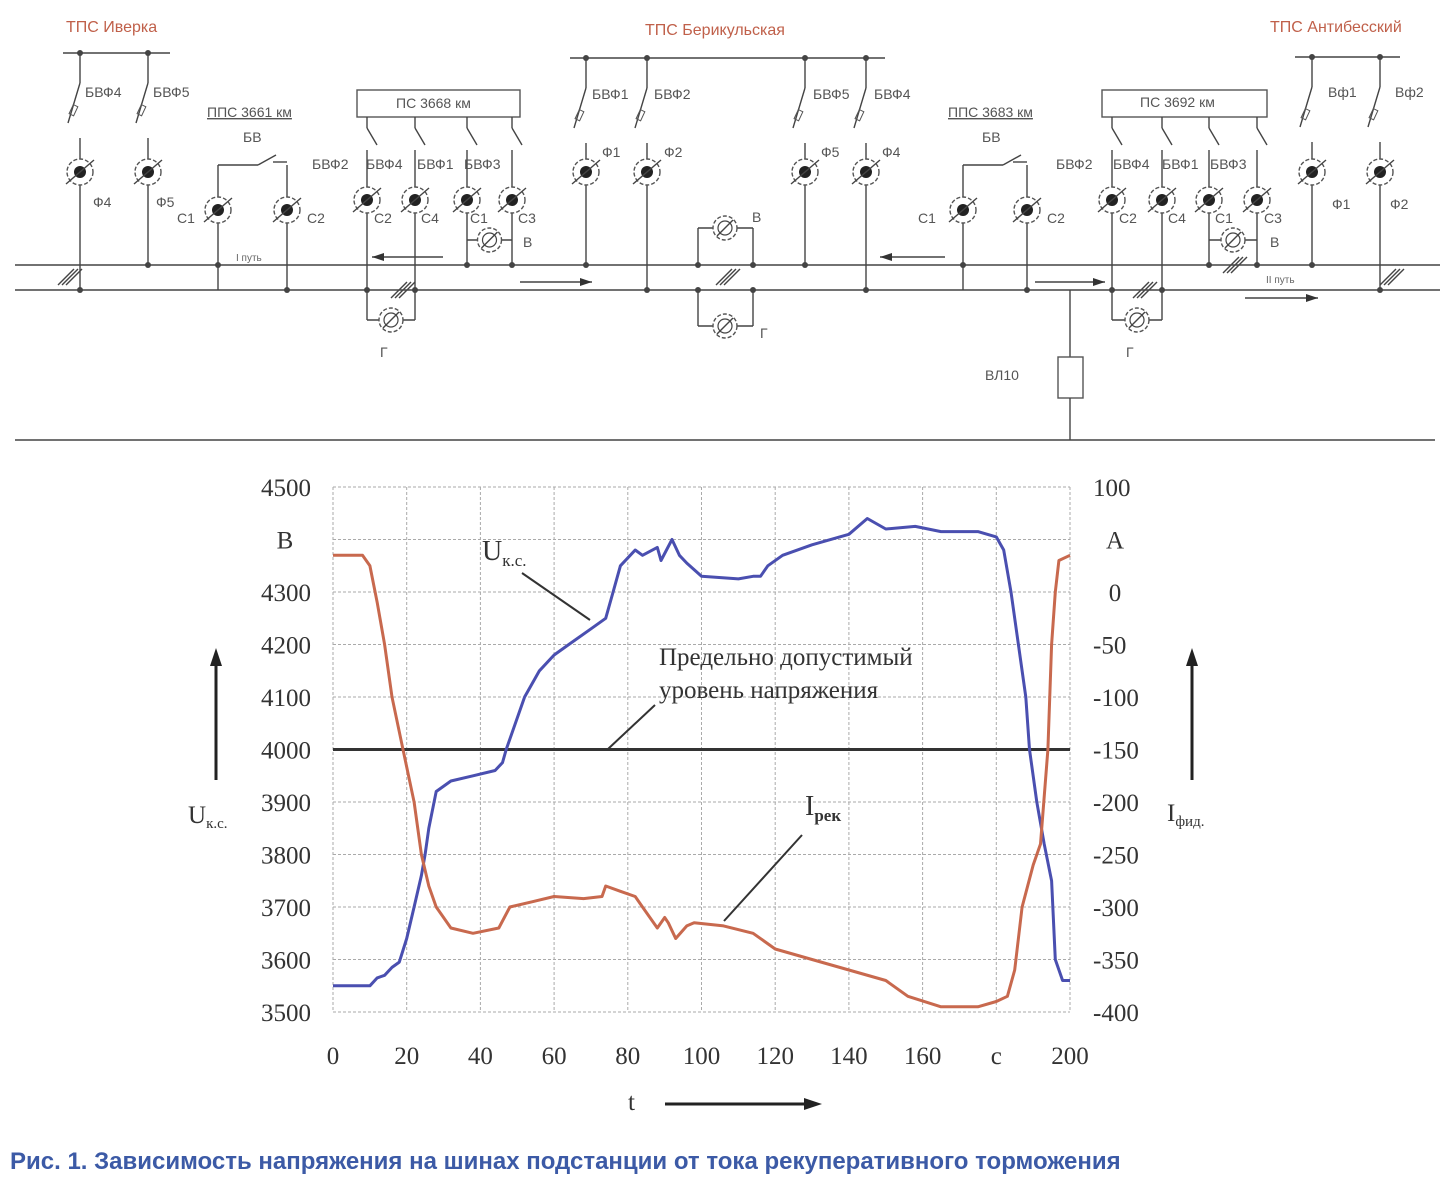 Image resolution: width=1455 pixels, height=1190 pixels. What do you see at coordinates (479, 218) in the screenshot?
I see `section-label: С1` at bounding box center [479, 218].